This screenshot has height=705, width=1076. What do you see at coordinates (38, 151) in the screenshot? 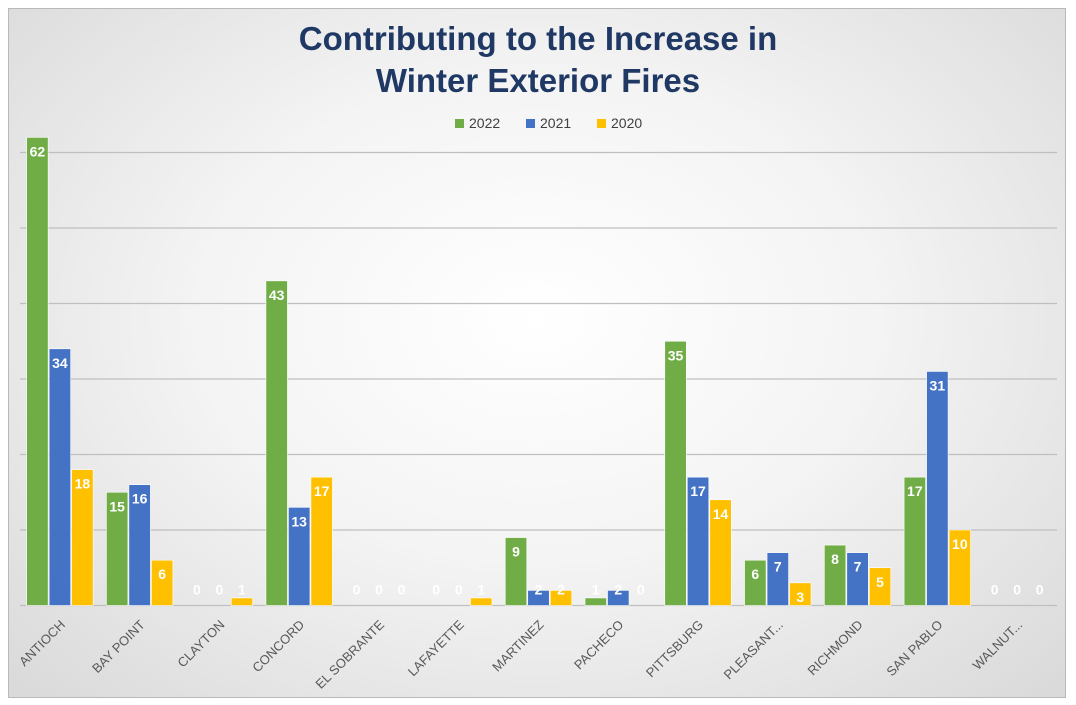
I see `data-label: 62` at bounding box center [38, 151].